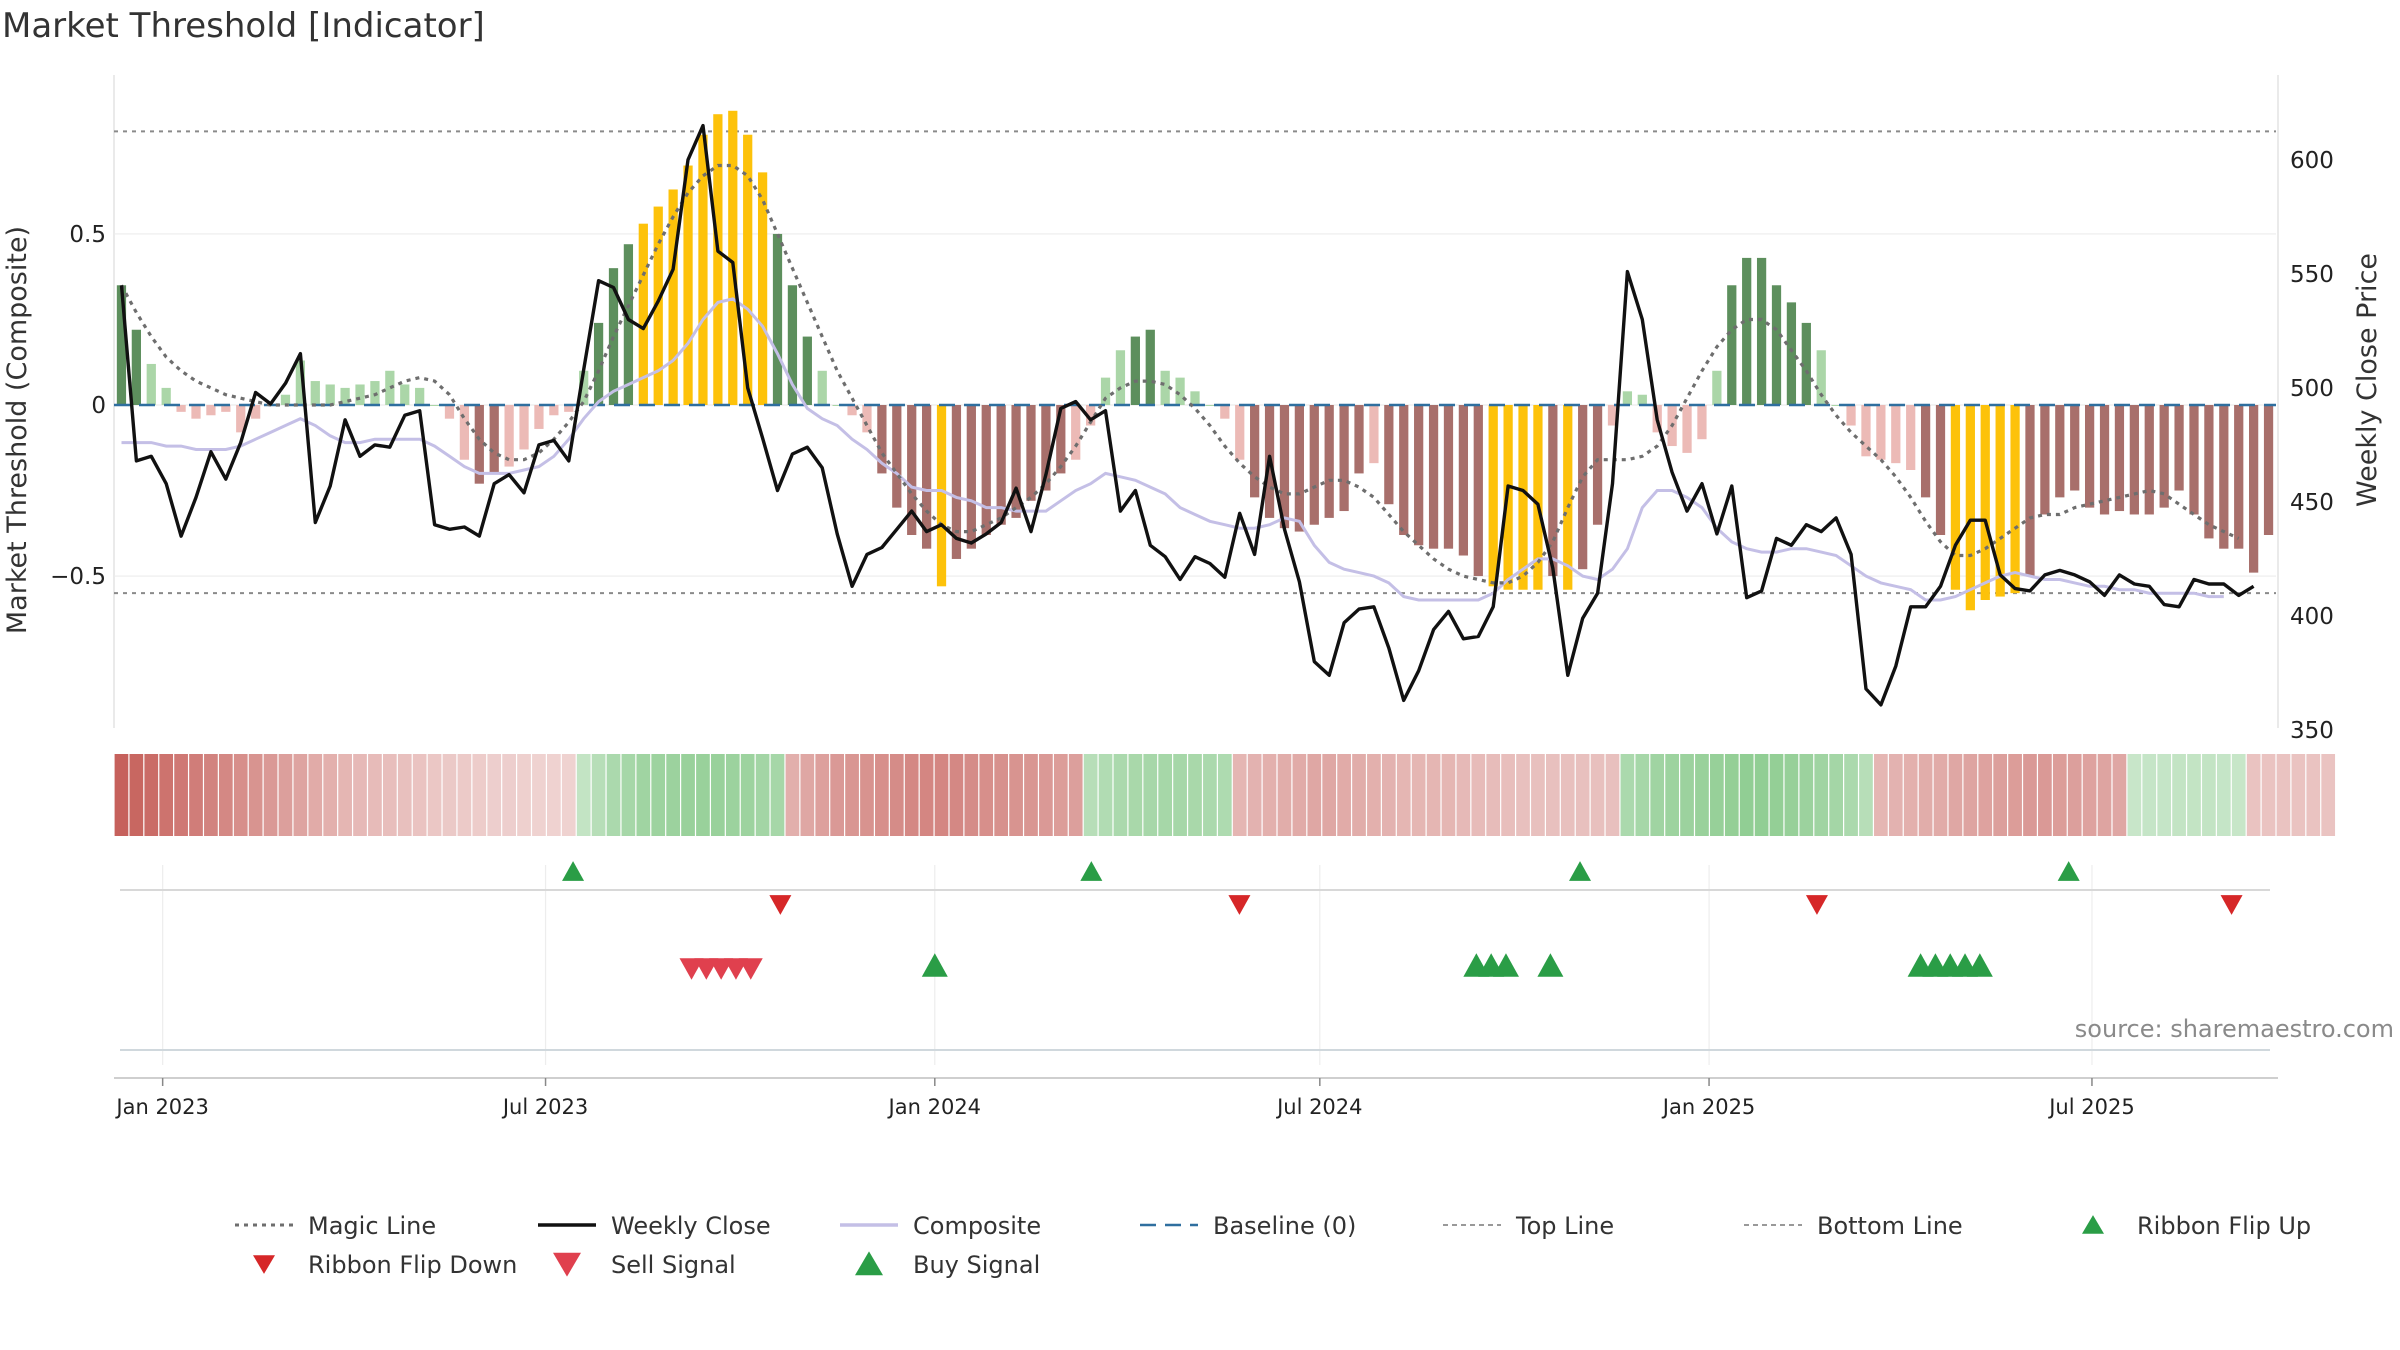  What do you see at coordinates (1248, 1226) in the screenshot?
I see `legend-item: Baseline (0)` at bounding box center [1248, 1226].